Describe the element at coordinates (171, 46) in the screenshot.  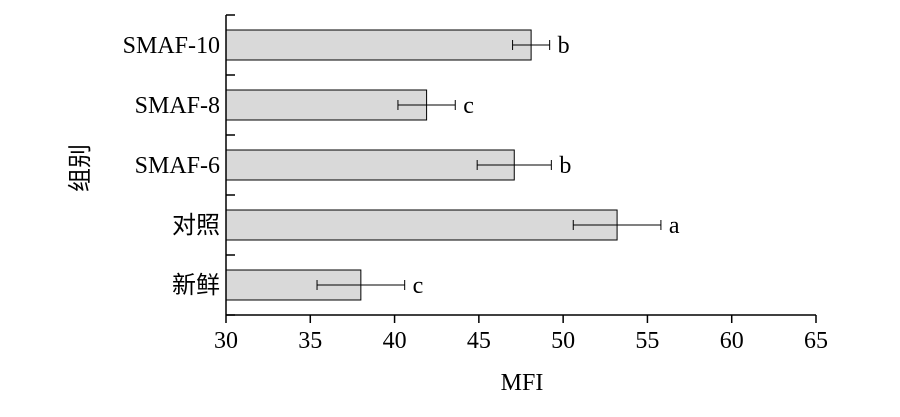
I see `category-label: SMAF-10` at that location.